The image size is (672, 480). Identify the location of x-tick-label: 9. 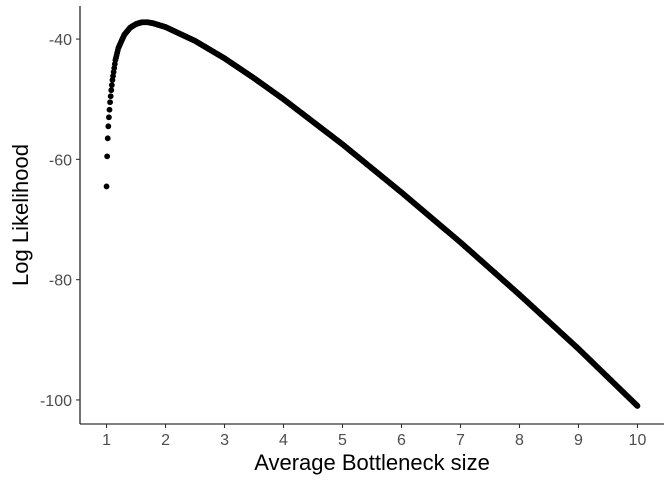
(578, 440).